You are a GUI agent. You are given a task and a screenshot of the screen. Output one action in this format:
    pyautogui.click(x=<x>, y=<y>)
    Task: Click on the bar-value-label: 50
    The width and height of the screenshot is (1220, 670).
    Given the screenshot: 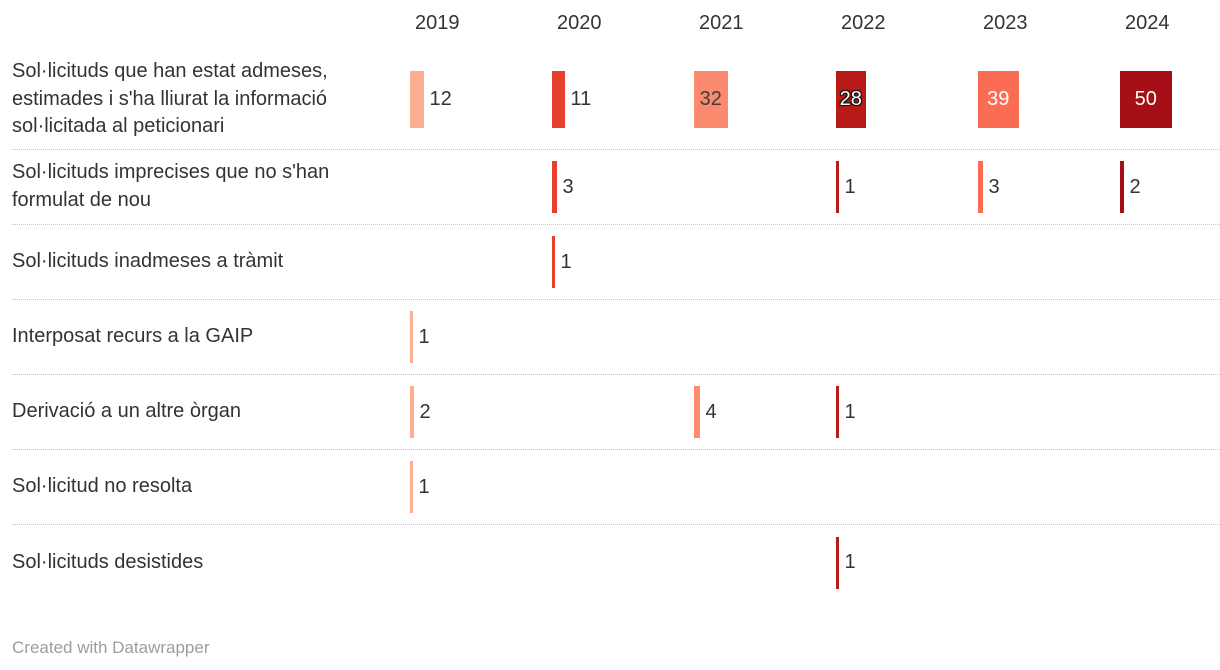 What is the action you would take?
    pyautogui.click(x=1145, y=99)
    